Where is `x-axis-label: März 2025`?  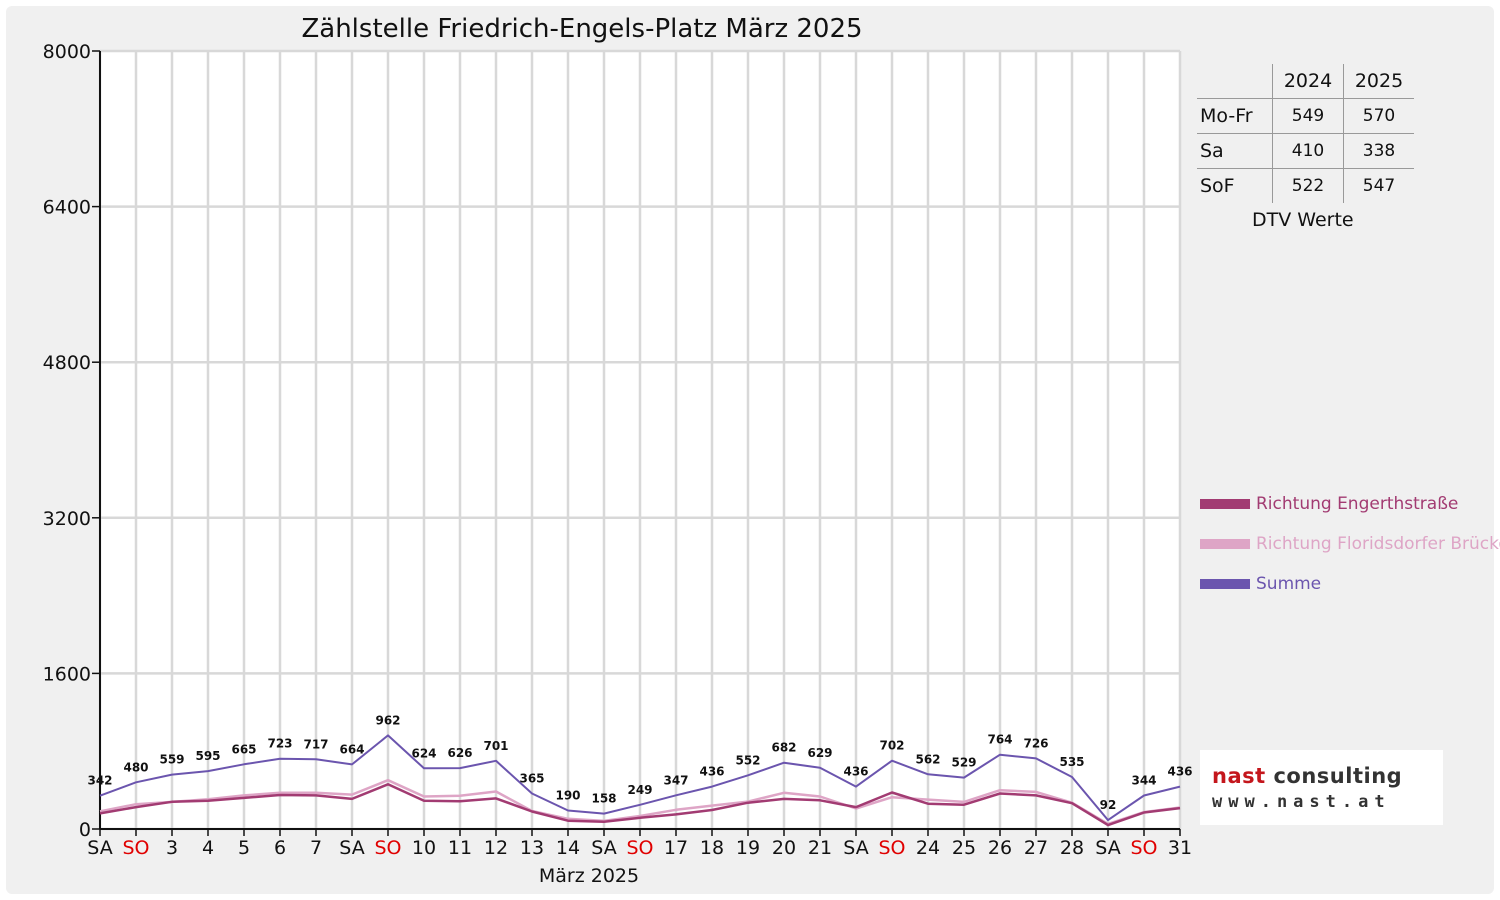
x-axis-label: März 2025 is located at coordinates (589, 876).